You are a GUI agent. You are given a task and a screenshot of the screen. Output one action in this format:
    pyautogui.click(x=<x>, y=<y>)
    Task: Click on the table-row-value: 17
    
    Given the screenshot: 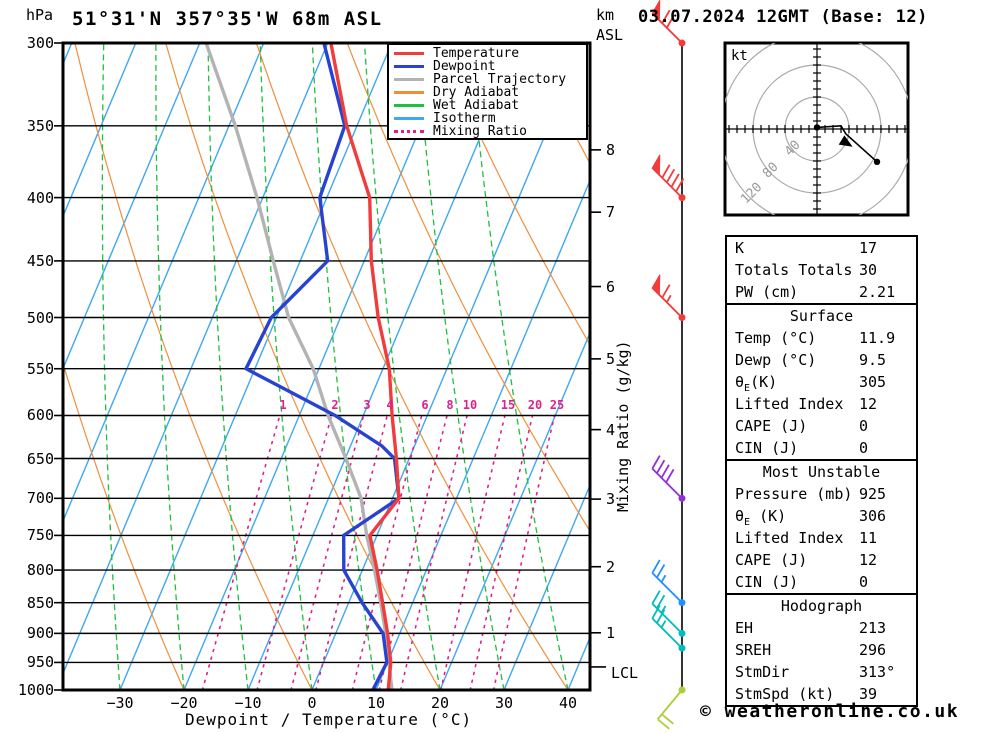 What is the action you would take?
    pyautogui.click(x=868, y=248)
    